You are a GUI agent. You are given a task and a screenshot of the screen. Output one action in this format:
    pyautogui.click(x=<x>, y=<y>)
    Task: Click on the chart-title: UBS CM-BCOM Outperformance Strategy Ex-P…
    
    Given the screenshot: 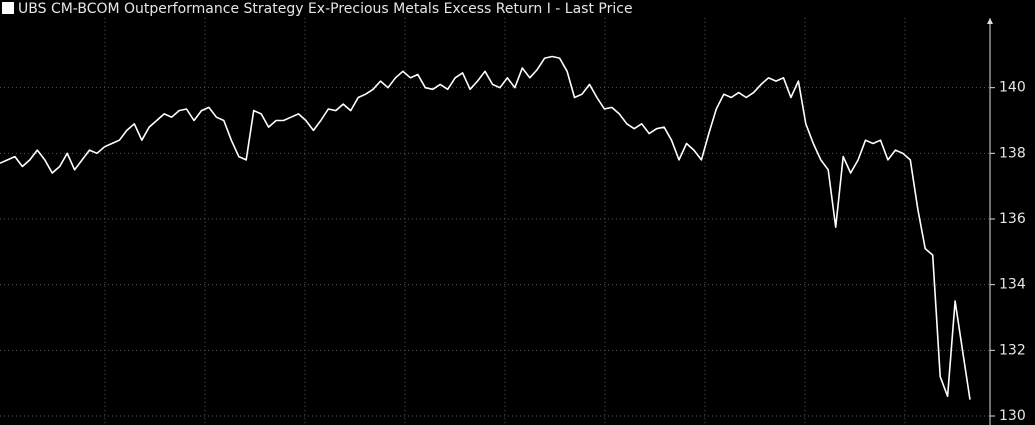 What is the action you would take?
    pyautogui.click(x=325, y=9)
    